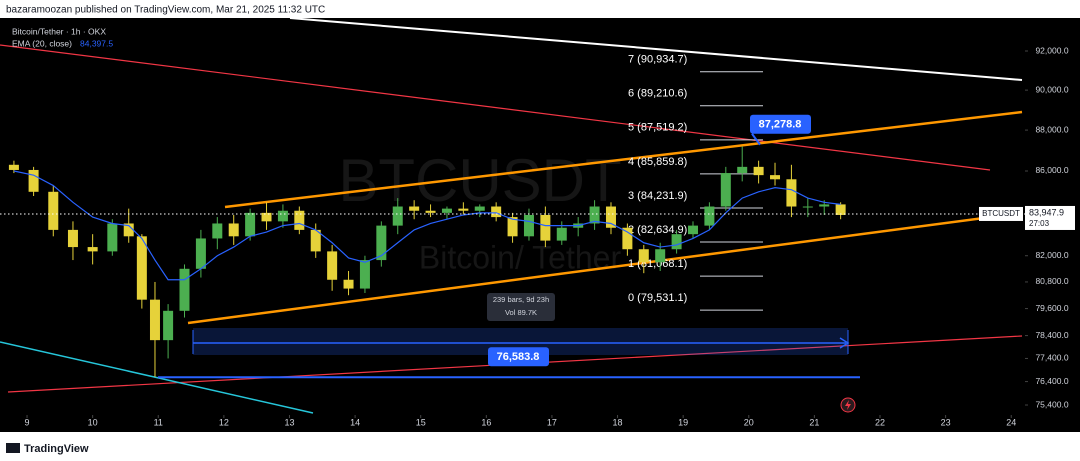 The height and width of the screenshot is (461, 1080). What do you see at coordinates (1051, 255) in the screenshot?
I see `y-tick-label: 82,000.0` at bounding box center [1051, 255].